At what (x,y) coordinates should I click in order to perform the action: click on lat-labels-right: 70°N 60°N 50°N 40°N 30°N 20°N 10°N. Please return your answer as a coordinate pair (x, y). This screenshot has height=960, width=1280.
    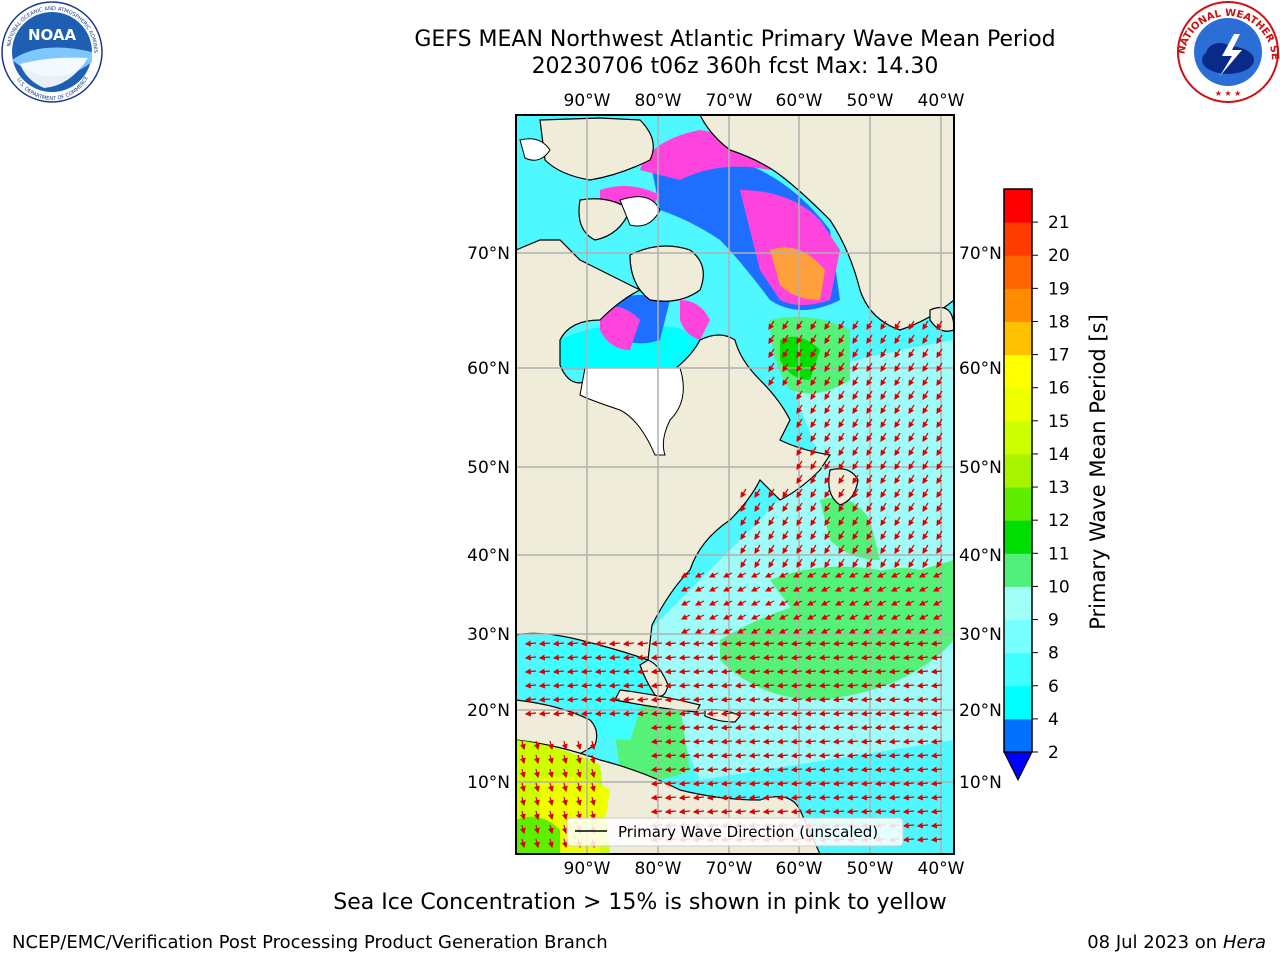
    Looking at the image, I should click on (980, 518).